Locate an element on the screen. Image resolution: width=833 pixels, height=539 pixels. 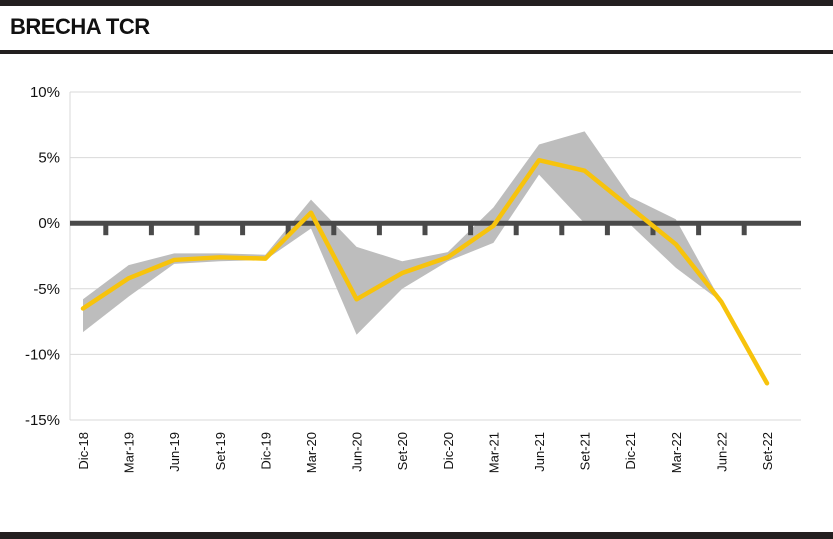
y-tick-label: 0% is located at coordinates (49, 223).